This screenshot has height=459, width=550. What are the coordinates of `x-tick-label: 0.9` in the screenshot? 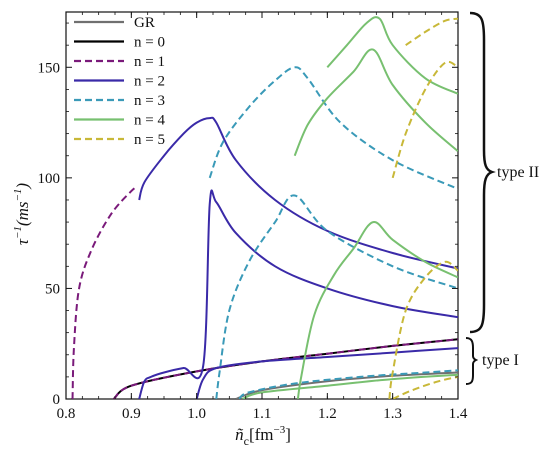 It's located at (131, 414).